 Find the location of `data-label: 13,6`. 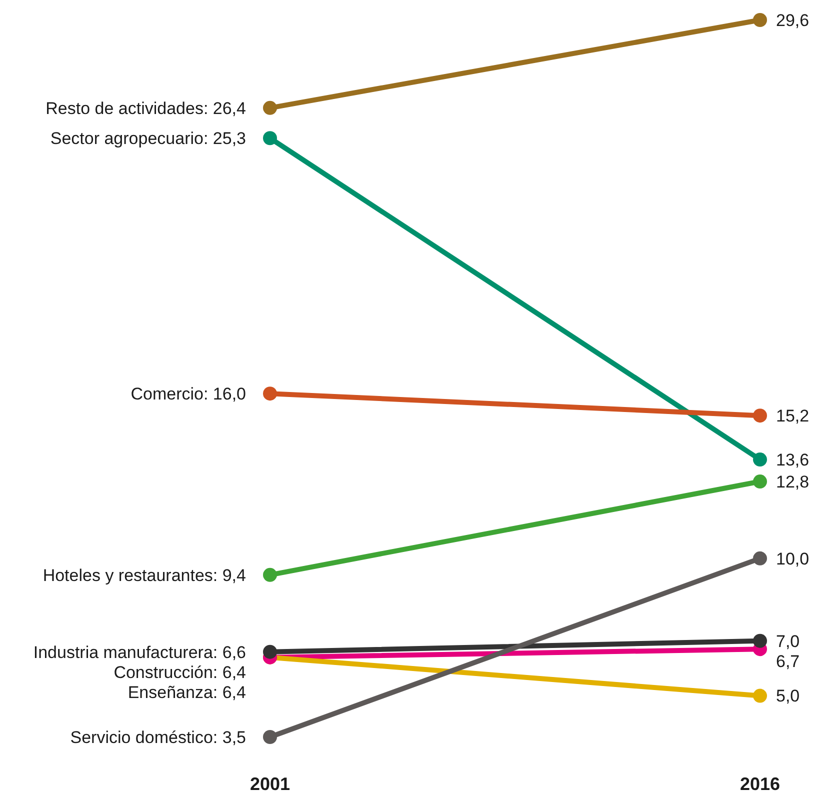

data-label: 13,6 is located at coordinates (793, 460).